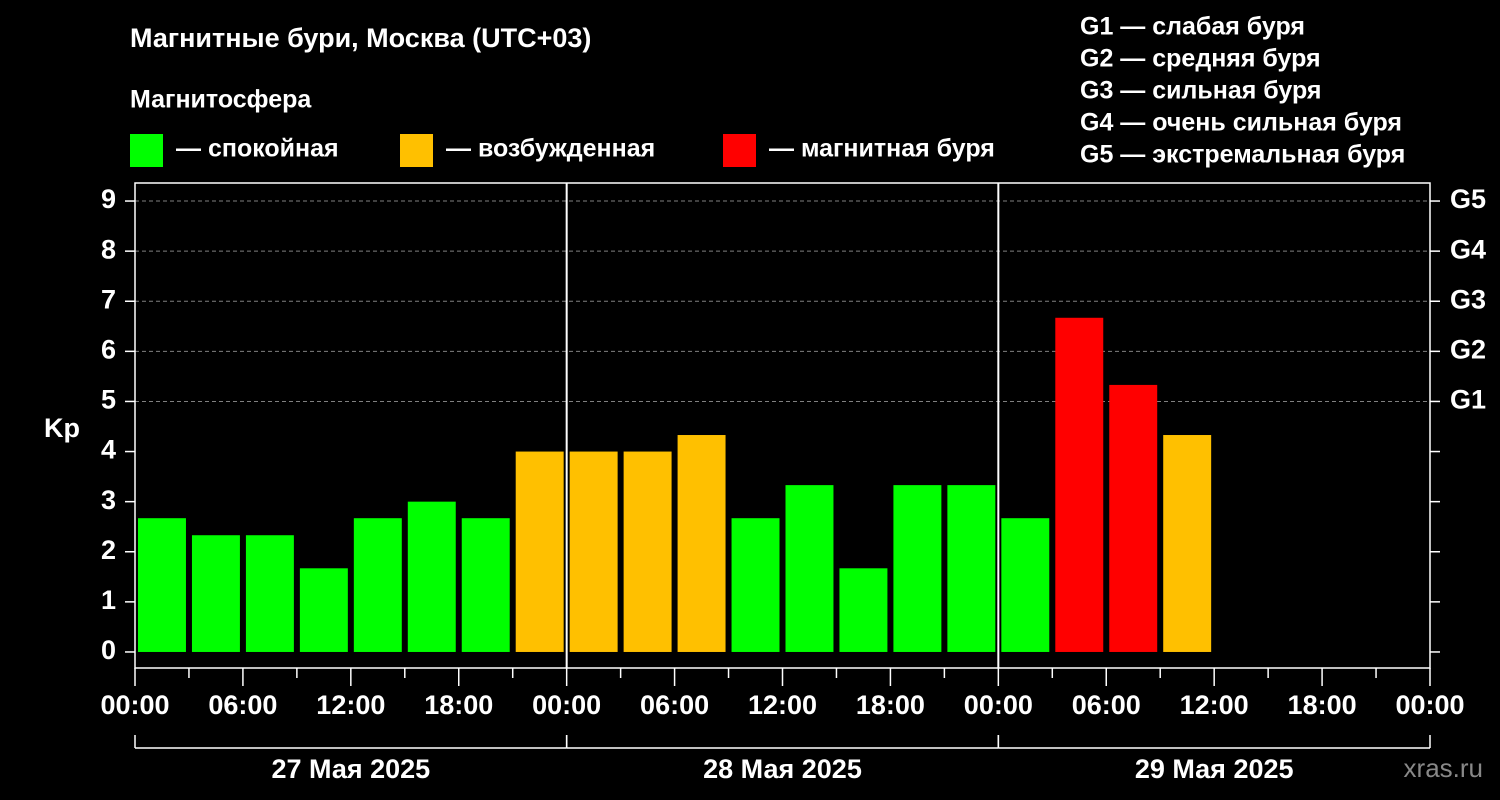  I want to click on y-tick-label: 0, so click(108, 650).